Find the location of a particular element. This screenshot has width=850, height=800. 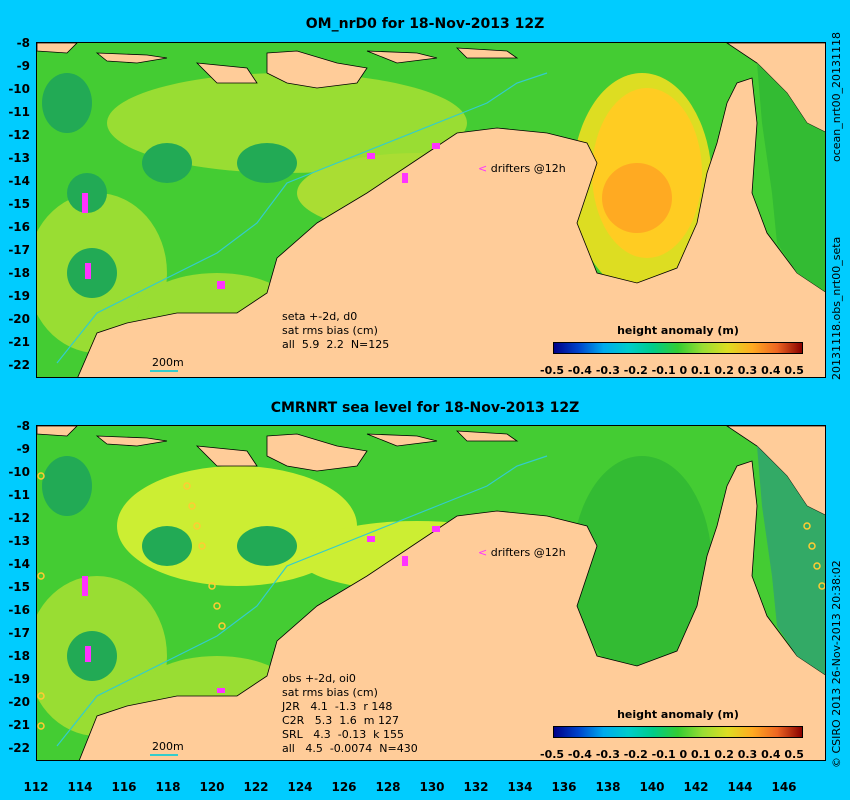

top-ytick: -16 is located at coordinates (19, 227).